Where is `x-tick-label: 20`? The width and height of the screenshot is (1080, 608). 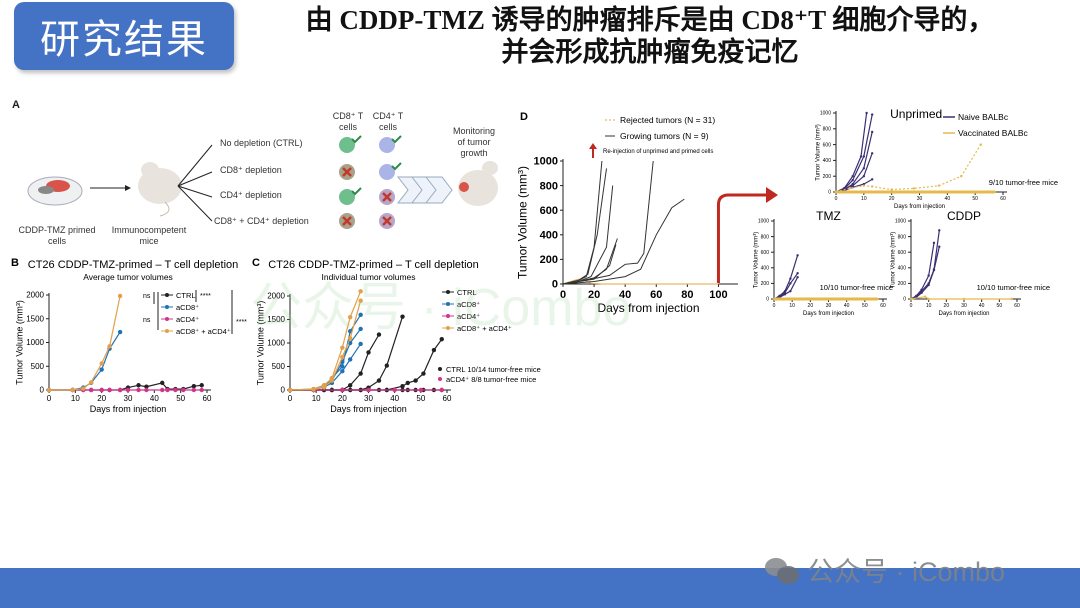 x-tick-label: 20 is located at coordinates (342, 398).